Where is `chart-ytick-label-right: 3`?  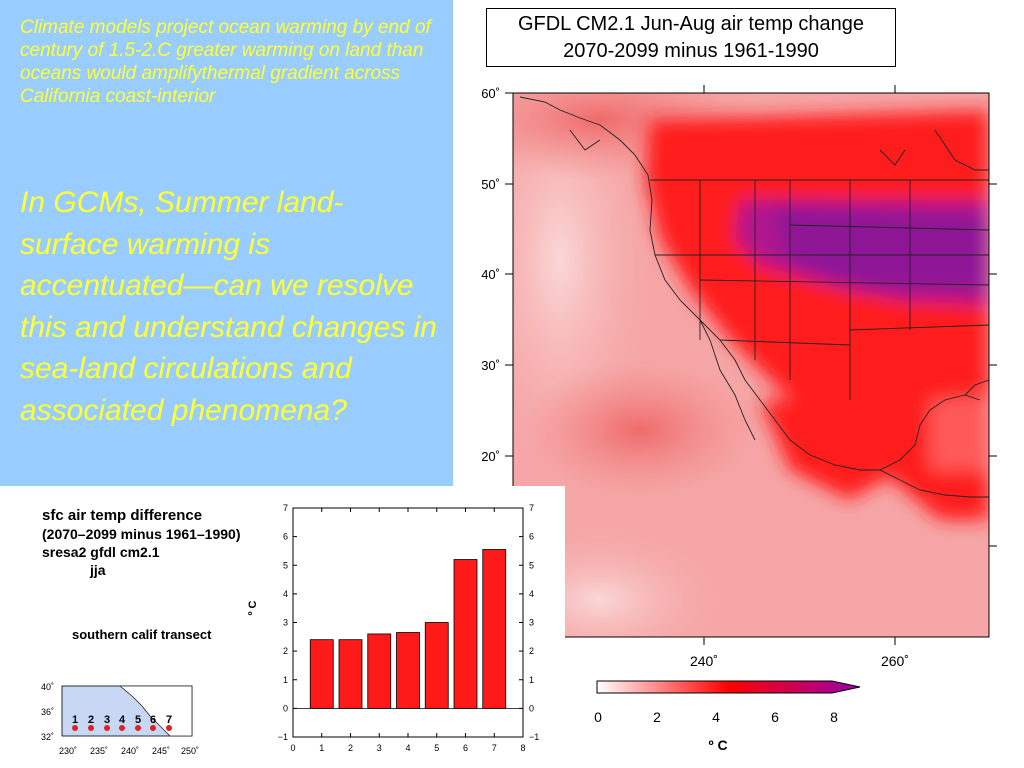 chart-ytick-label-right: 3 is located at coordinates (531, 623).